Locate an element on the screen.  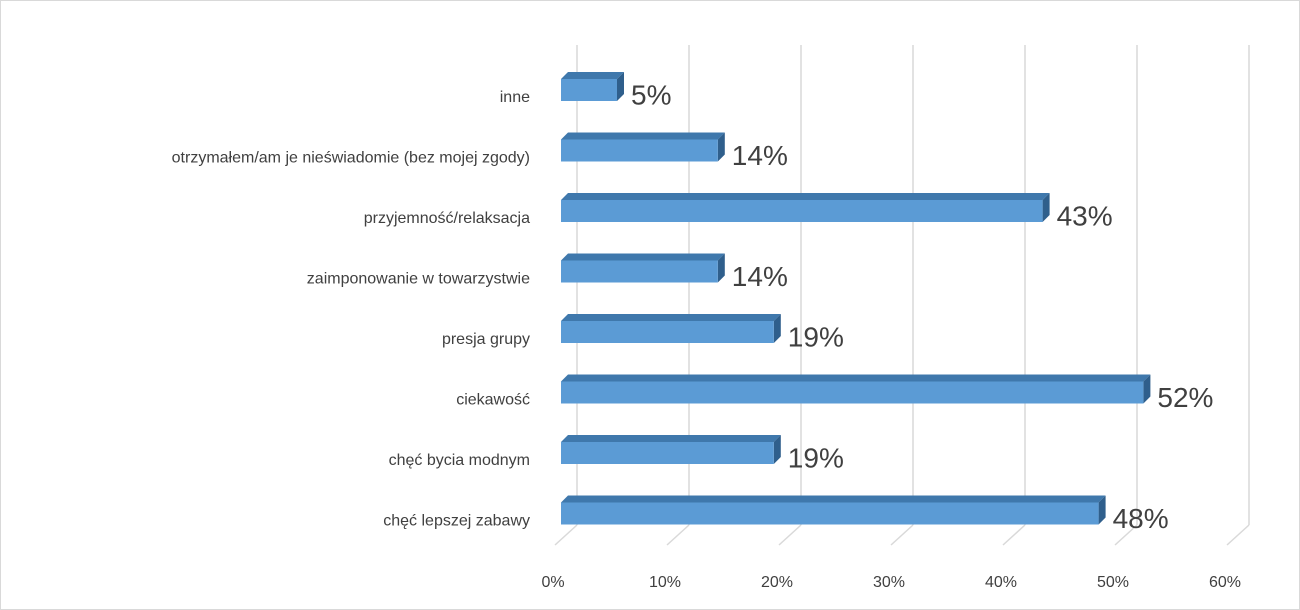
category-label: chęć bycia modnym is located at coordinates (459, 460).